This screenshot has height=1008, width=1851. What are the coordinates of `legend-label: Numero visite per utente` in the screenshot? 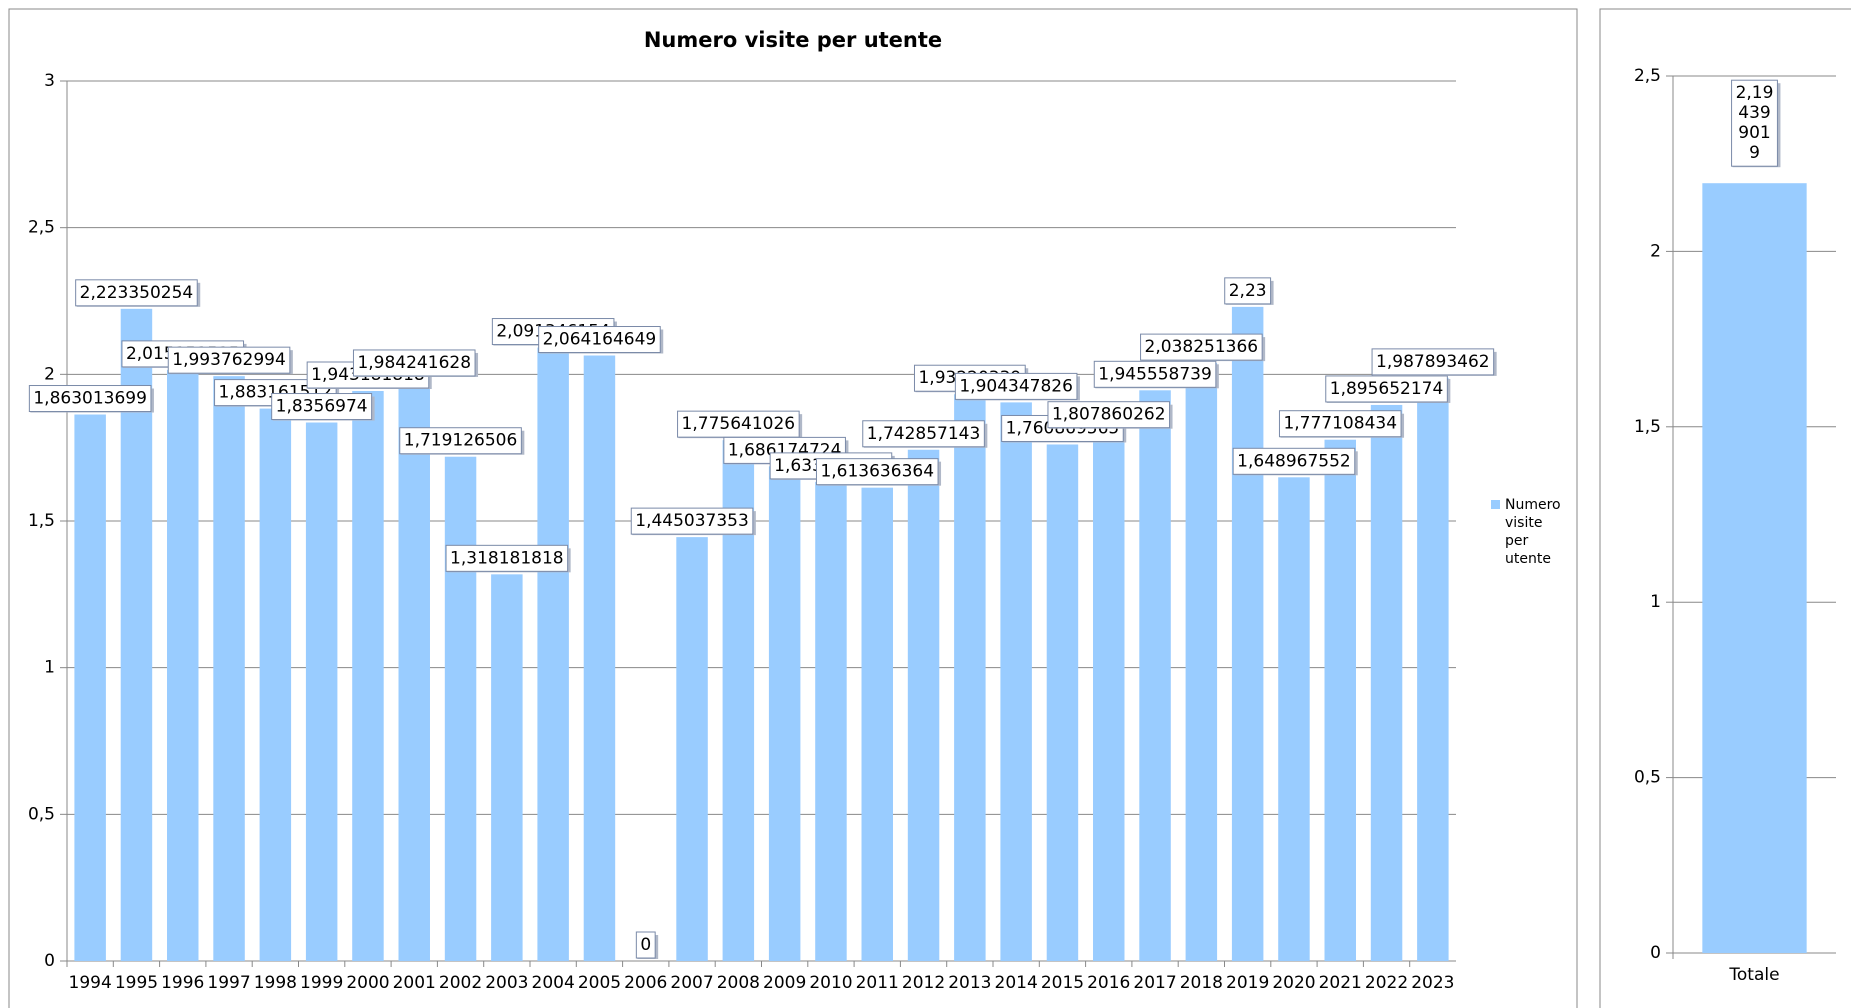 It's located at (1535, 532).